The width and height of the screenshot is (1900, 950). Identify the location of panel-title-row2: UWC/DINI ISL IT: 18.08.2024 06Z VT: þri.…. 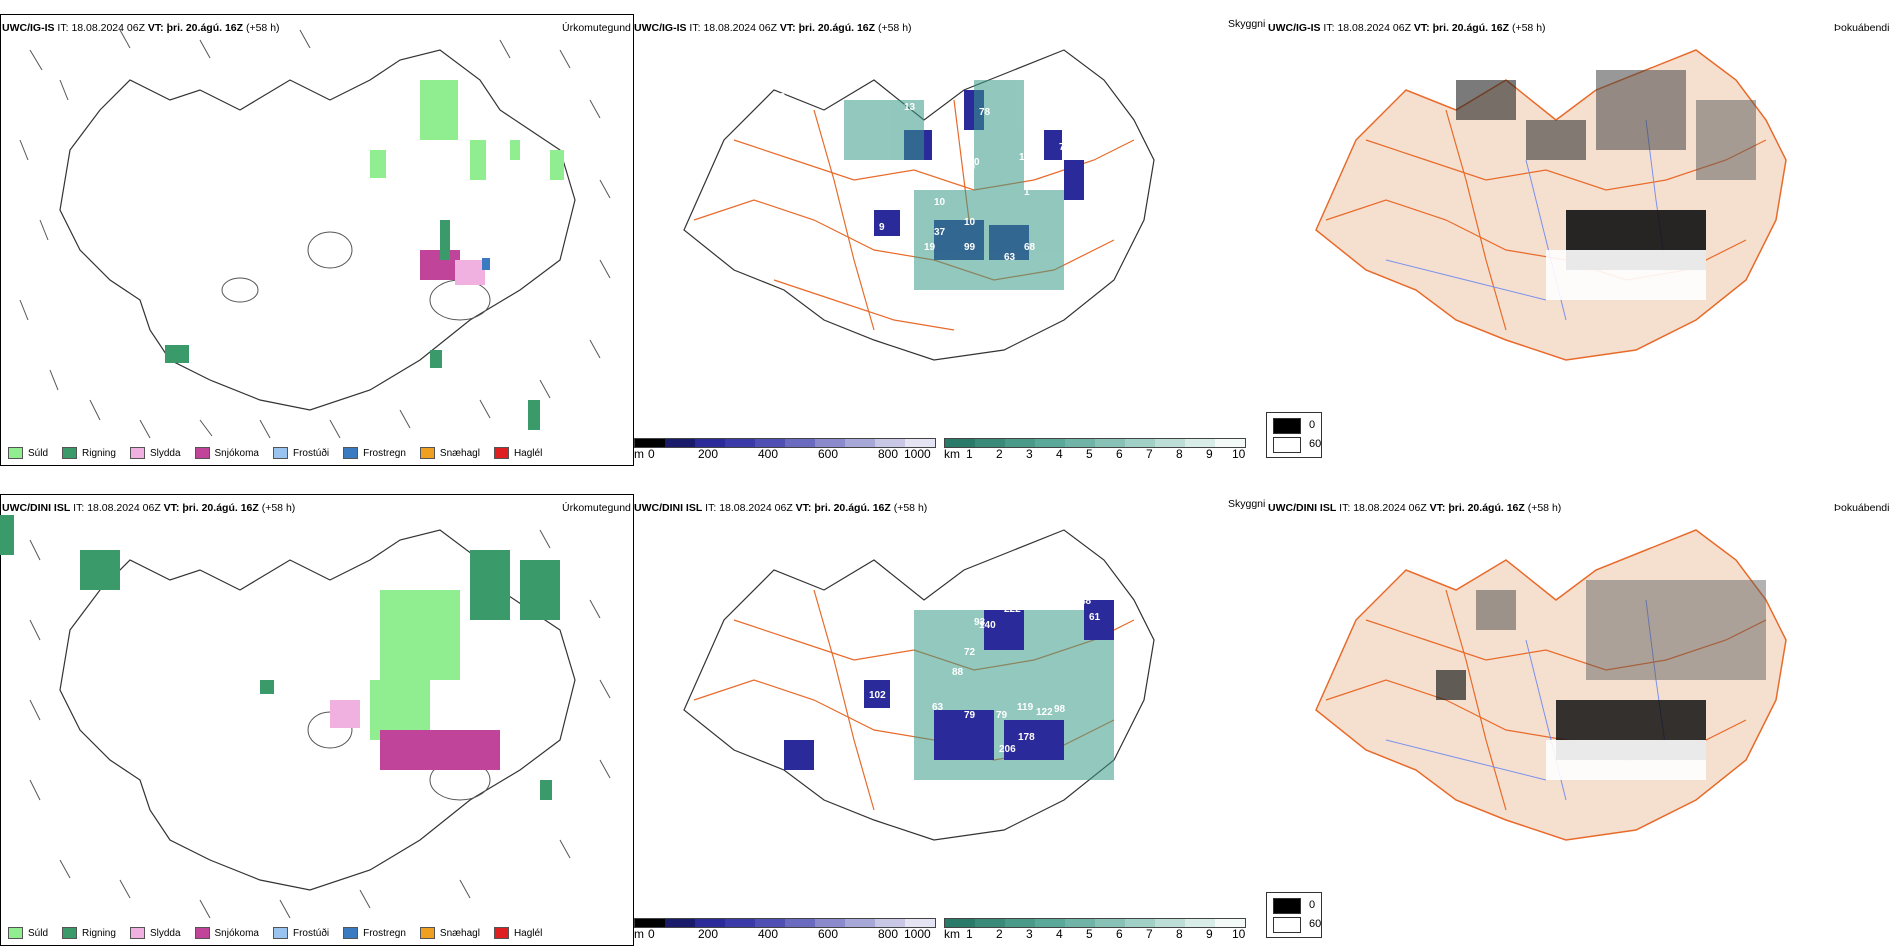
(148, 508).